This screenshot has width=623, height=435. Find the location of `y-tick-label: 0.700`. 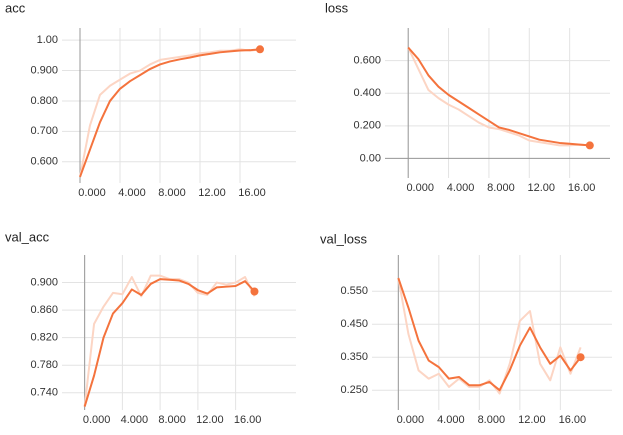

y-tick-label: 0.700 is located at coordinates (44, 131).